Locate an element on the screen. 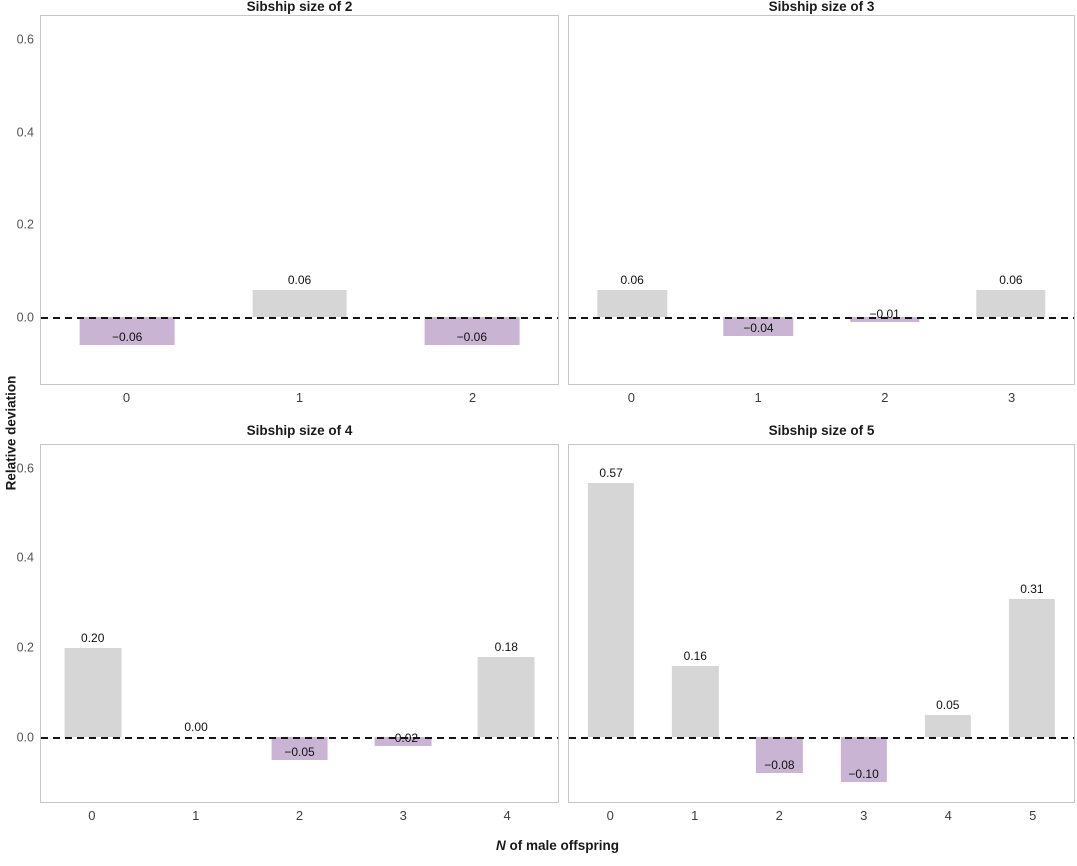 The image size is (1077, 866). bar-value-label: −0.10 is located at coordinates (863, 773).